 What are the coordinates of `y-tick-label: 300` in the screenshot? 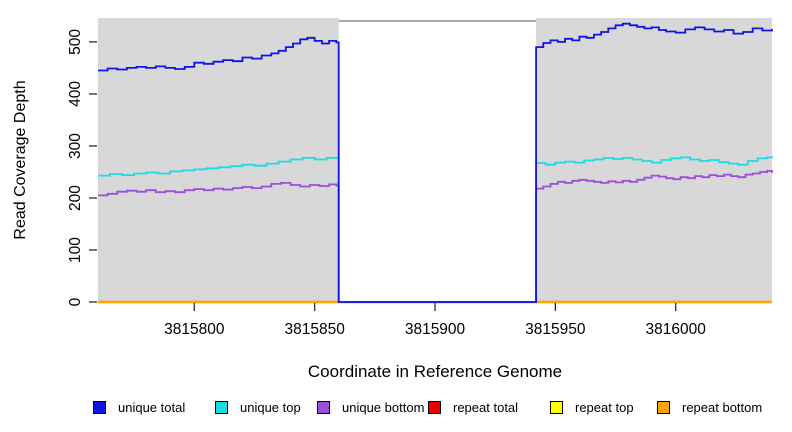 It's located at (75, 146).